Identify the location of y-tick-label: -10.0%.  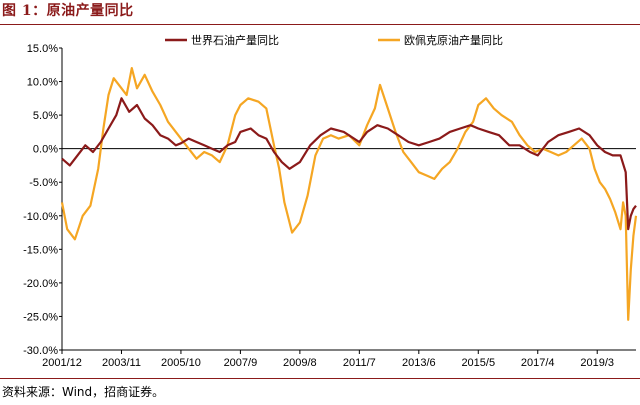
(40, 217).